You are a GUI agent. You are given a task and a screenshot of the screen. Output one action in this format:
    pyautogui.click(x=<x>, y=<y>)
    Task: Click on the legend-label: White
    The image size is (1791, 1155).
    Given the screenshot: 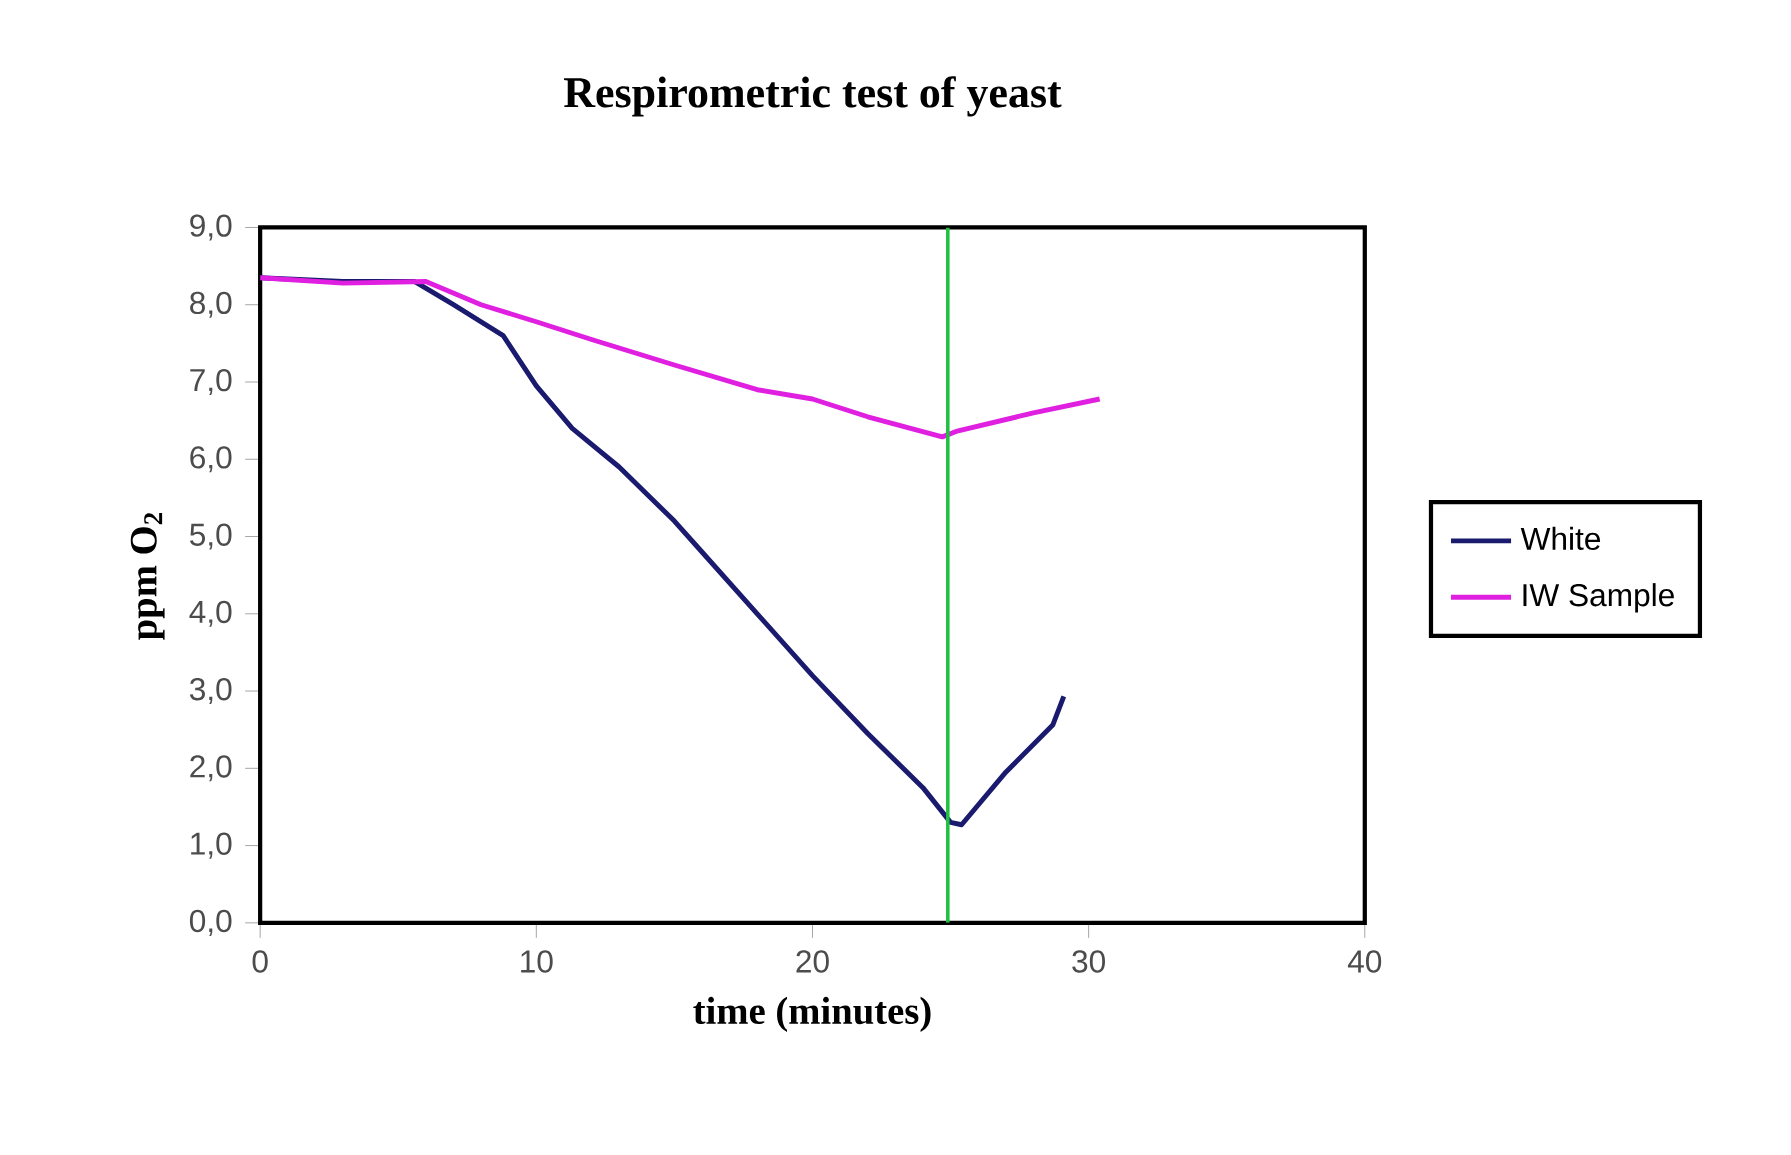 What is the action you would take?
    pyautogui.click(x=1560, y=538)
    